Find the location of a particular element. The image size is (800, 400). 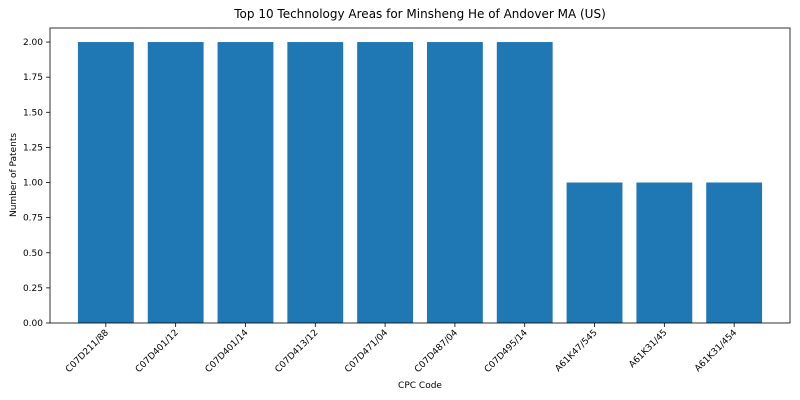

bar-C07D487/04 is located at coordinates (455, 182).